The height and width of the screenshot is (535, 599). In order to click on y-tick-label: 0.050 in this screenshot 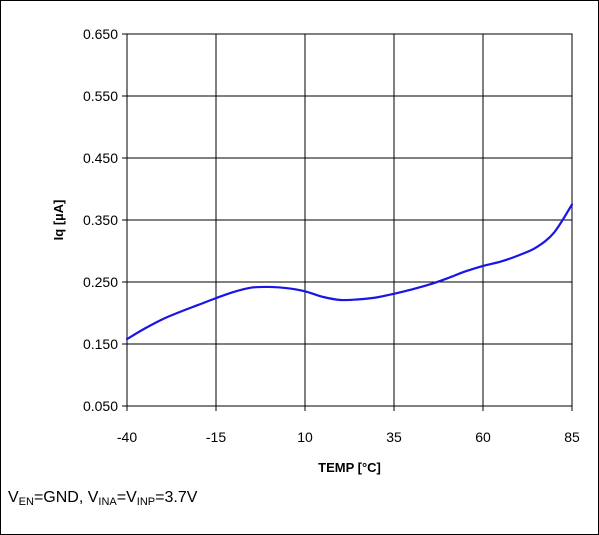, I will do `click(100, 406)`.